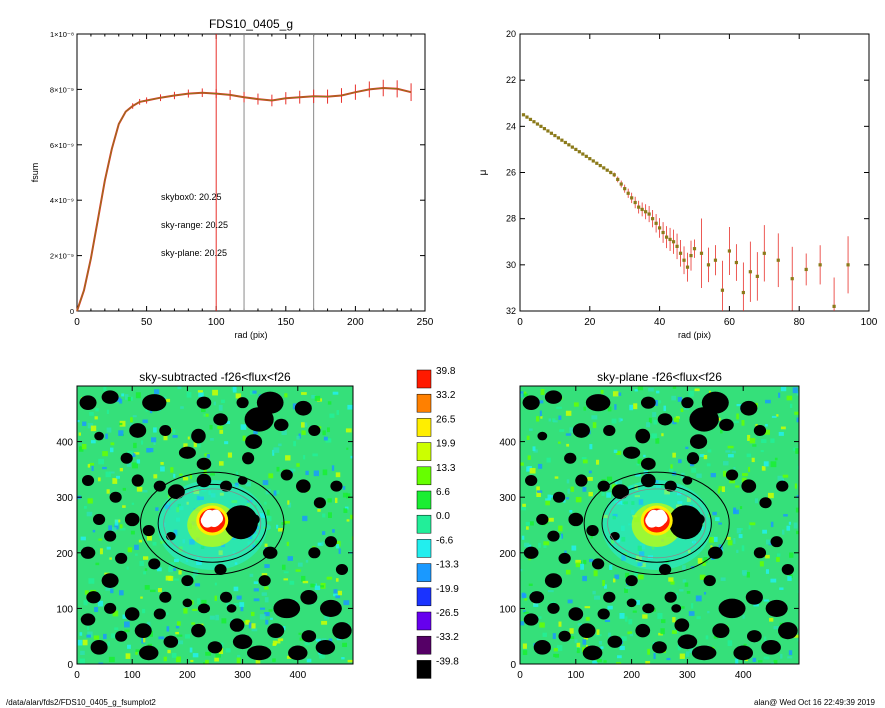 This screenshot has width=885, height=708. I want to click on plot-a-xtick-label: 250, so click(425, 322).